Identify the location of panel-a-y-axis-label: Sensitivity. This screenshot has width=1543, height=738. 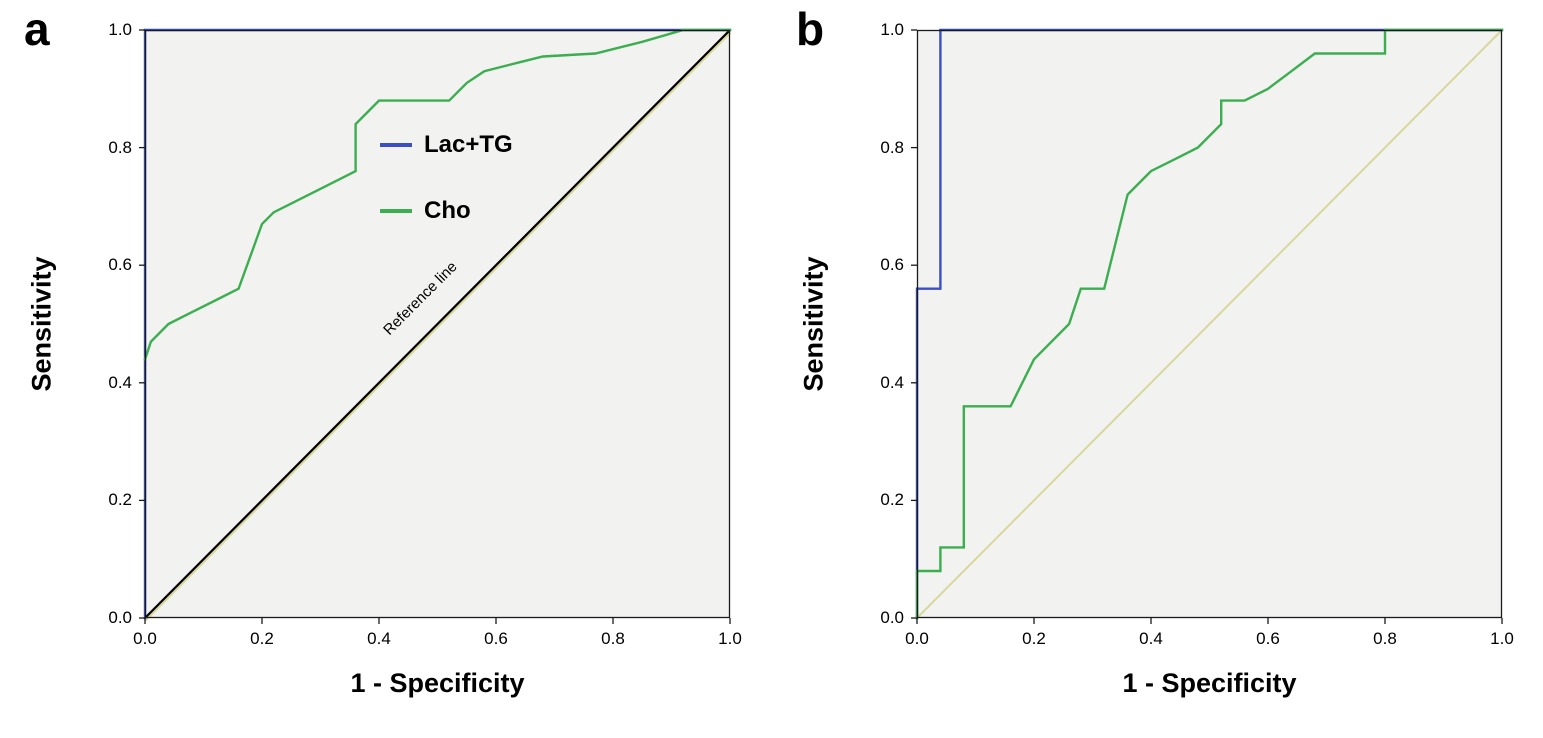
(41, 324).